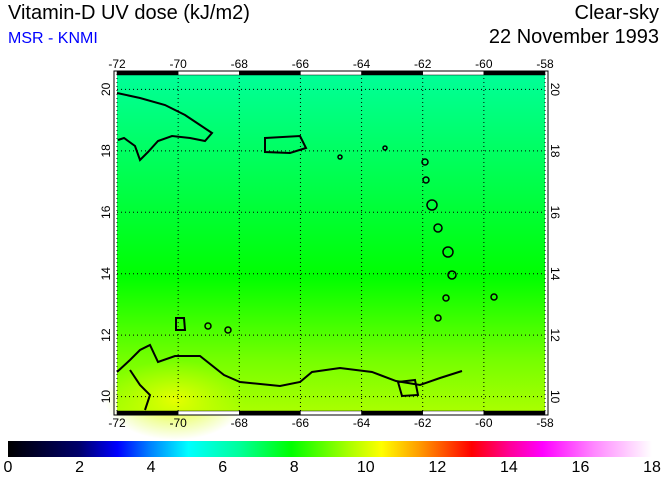 The image size is (665, 480). I want to click on lon-label-top: -66, so click(301, 64).